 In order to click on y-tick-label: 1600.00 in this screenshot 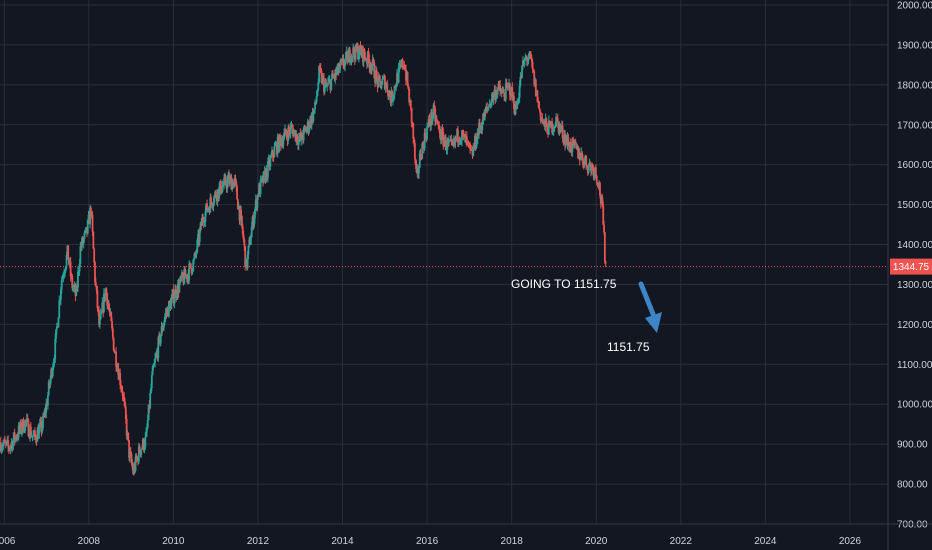, I will do `click(914, 165)`.